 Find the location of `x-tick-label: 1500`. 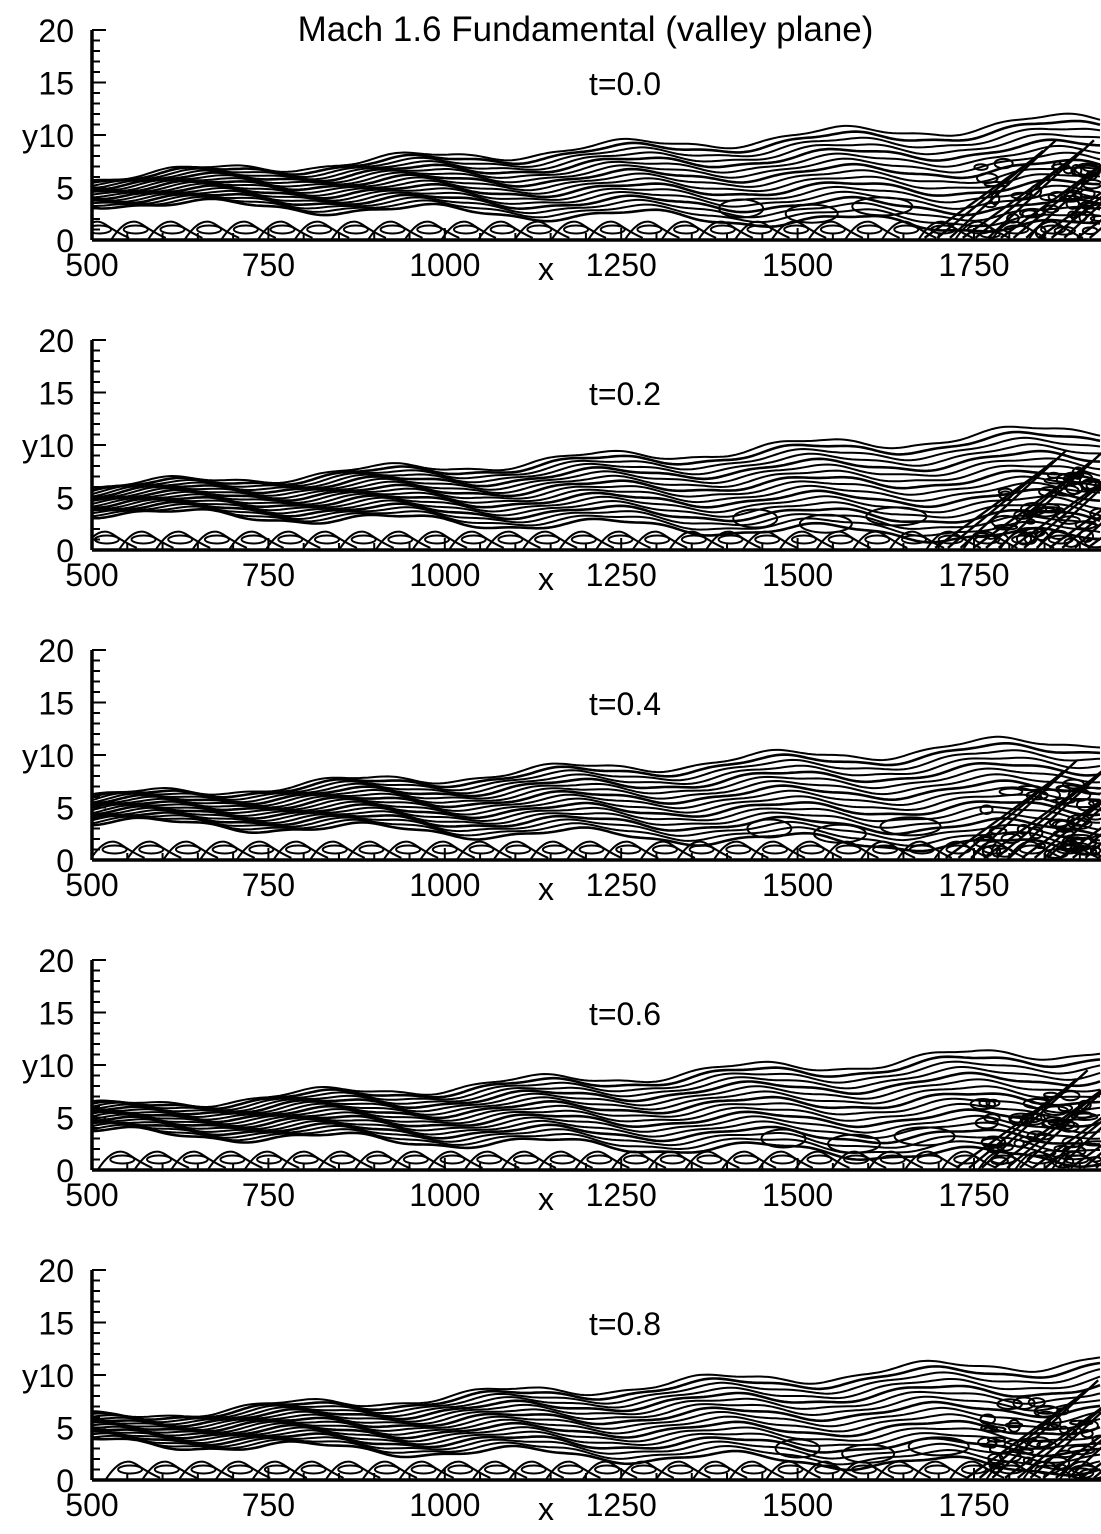

x-tick-label: 1500 is located at coordinates (797, 1195).